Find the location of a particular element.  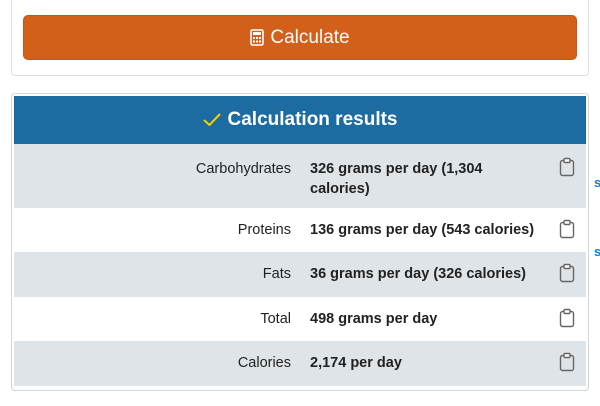

results-title: Calculation results is located at coordinates (312, 119).